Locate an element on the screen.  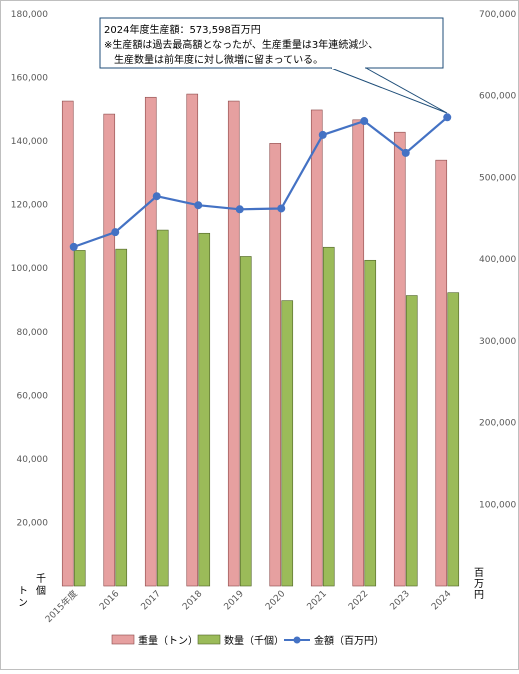
legend-swatch-amount-marker is located at coordinates (297, 640).